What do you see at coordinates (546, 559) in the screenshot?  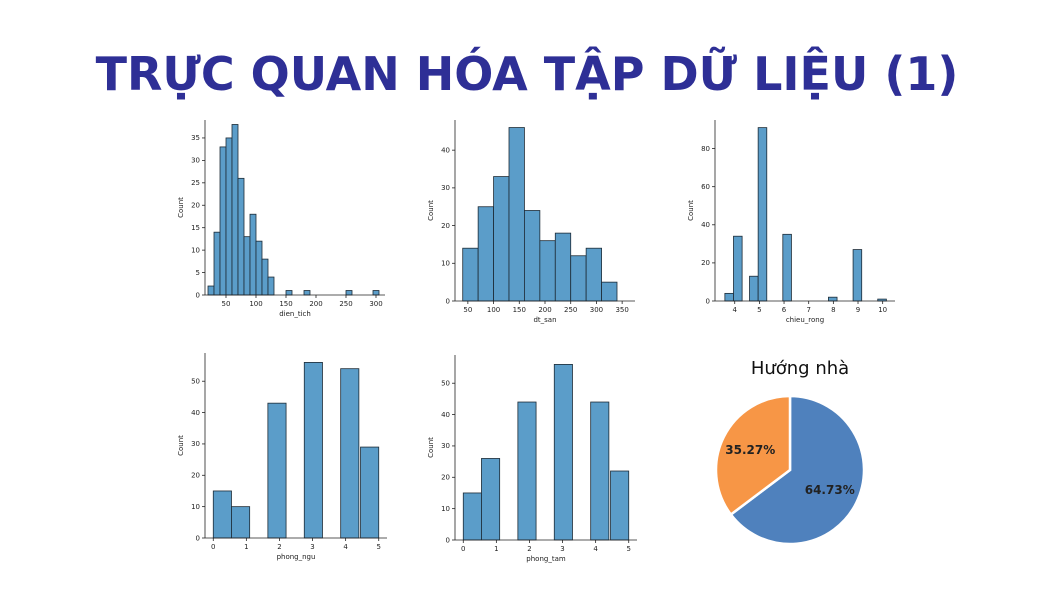 I see `x-axis-label: phong_tam` at bounding box center [546, 559].